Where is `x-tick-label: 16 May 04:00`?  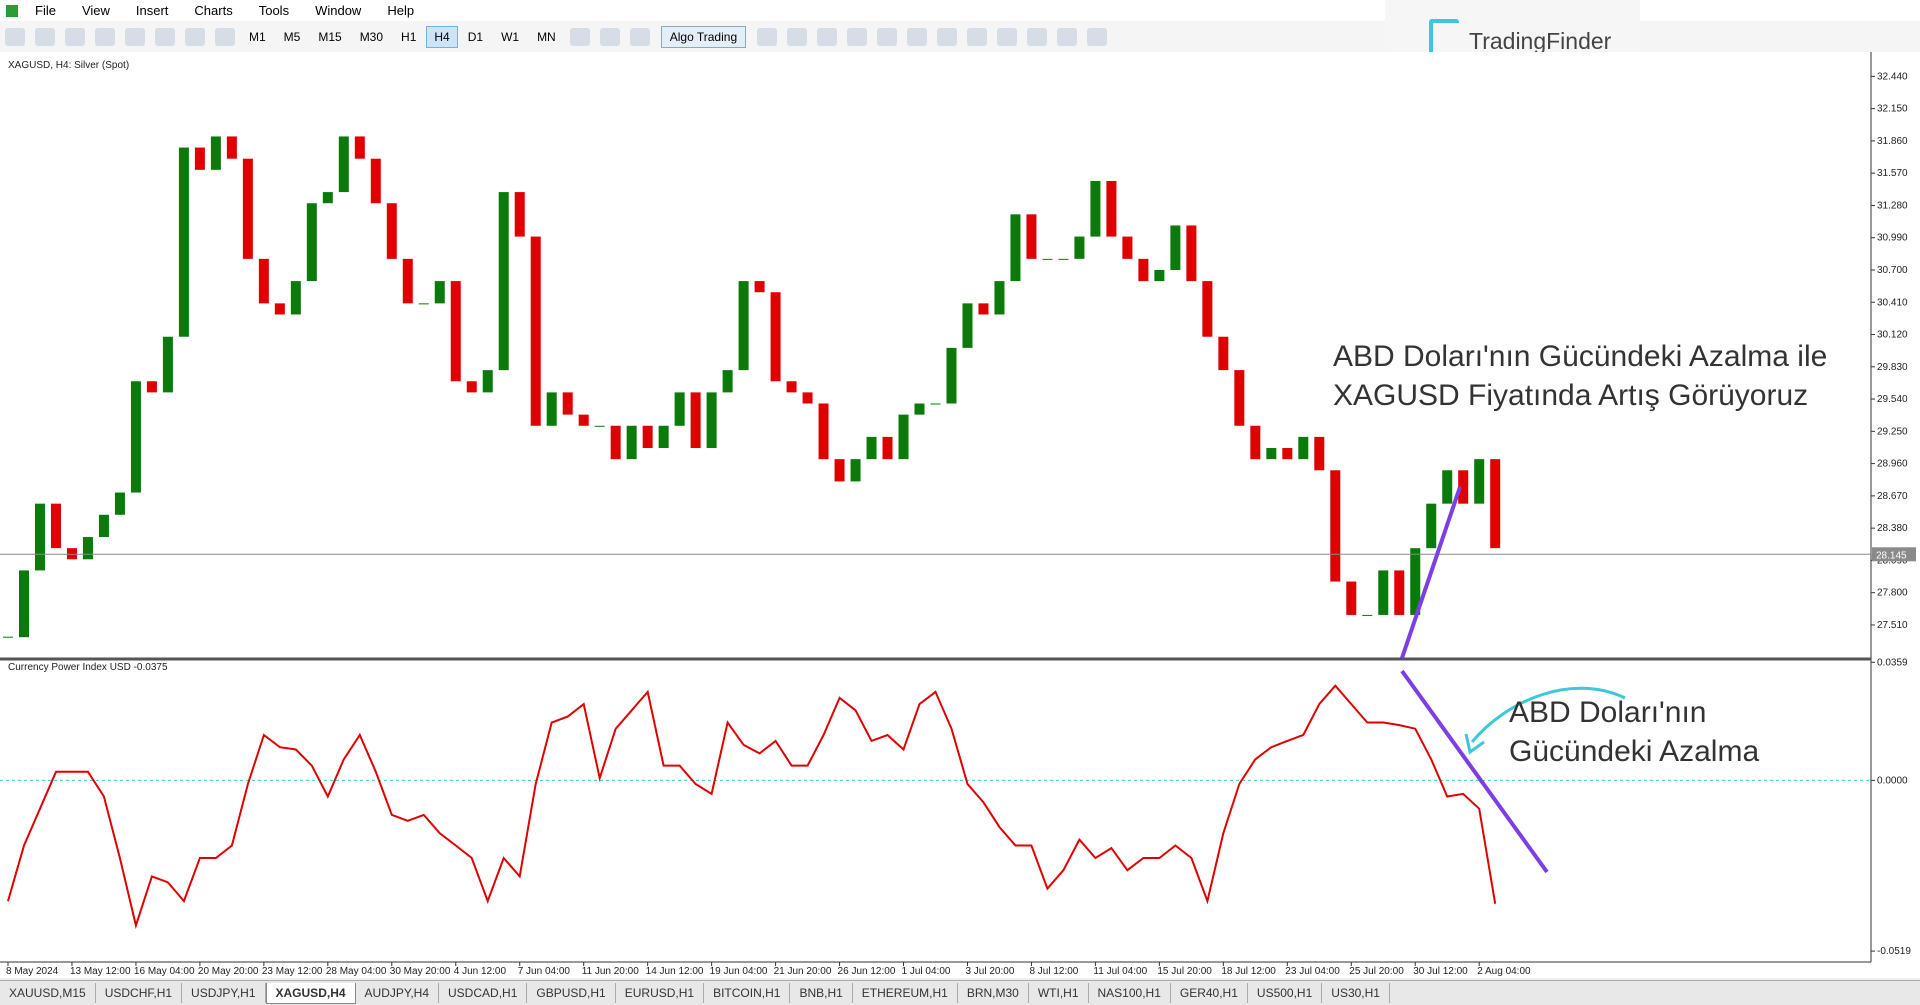 x-tick-label: 16 May 04:00 is located at coordinates (164, 971).